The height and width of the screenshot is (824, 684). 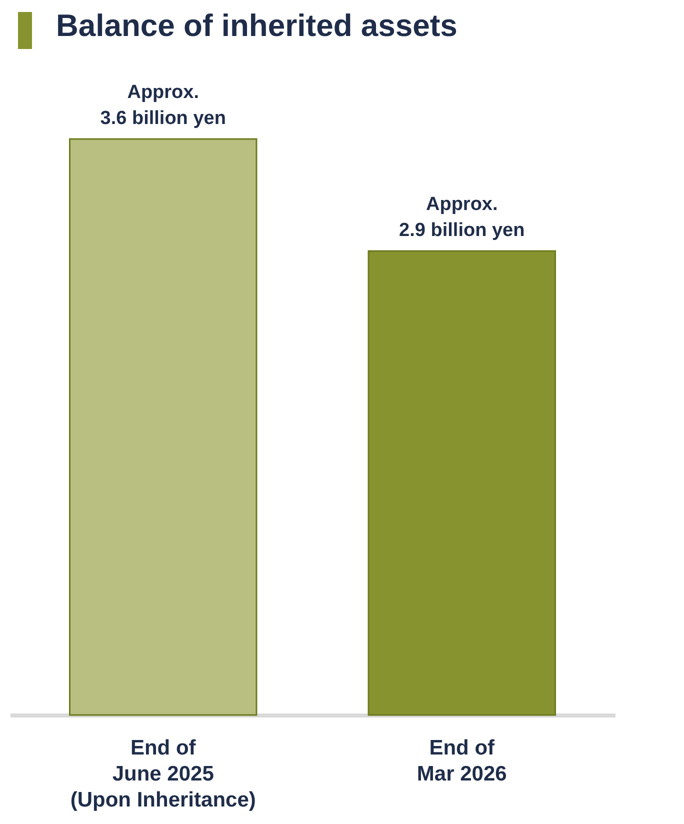 What do you see at coordinates (163, 774) in the screenshot?
I see `x-tick-label: End of June 2025 (Upon Inheritance)` at bounding box center [163, 774].